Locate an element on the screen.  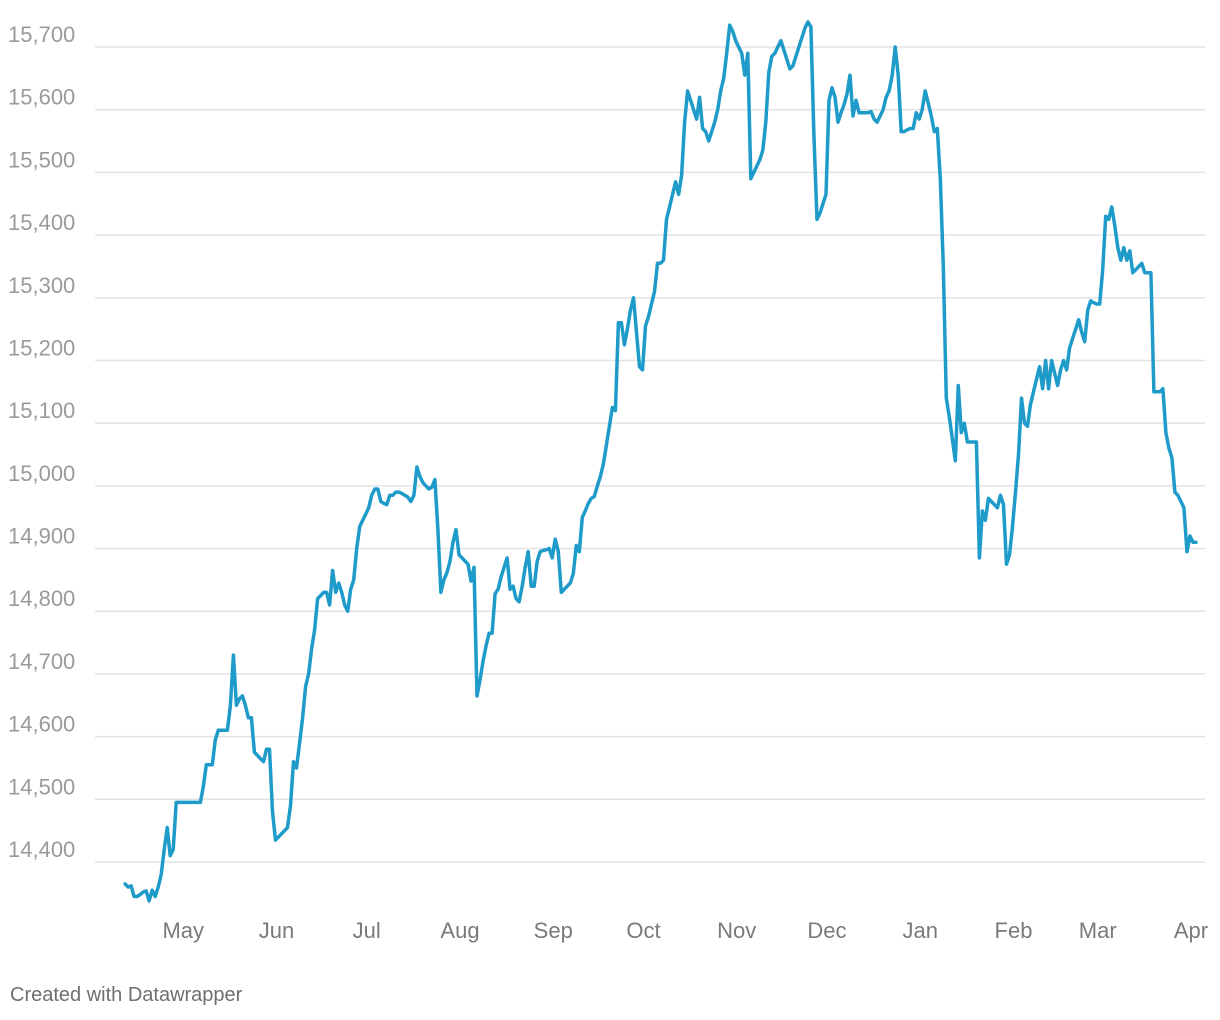
y-tick-label: 14,600 is located at coordinates (41, 724).